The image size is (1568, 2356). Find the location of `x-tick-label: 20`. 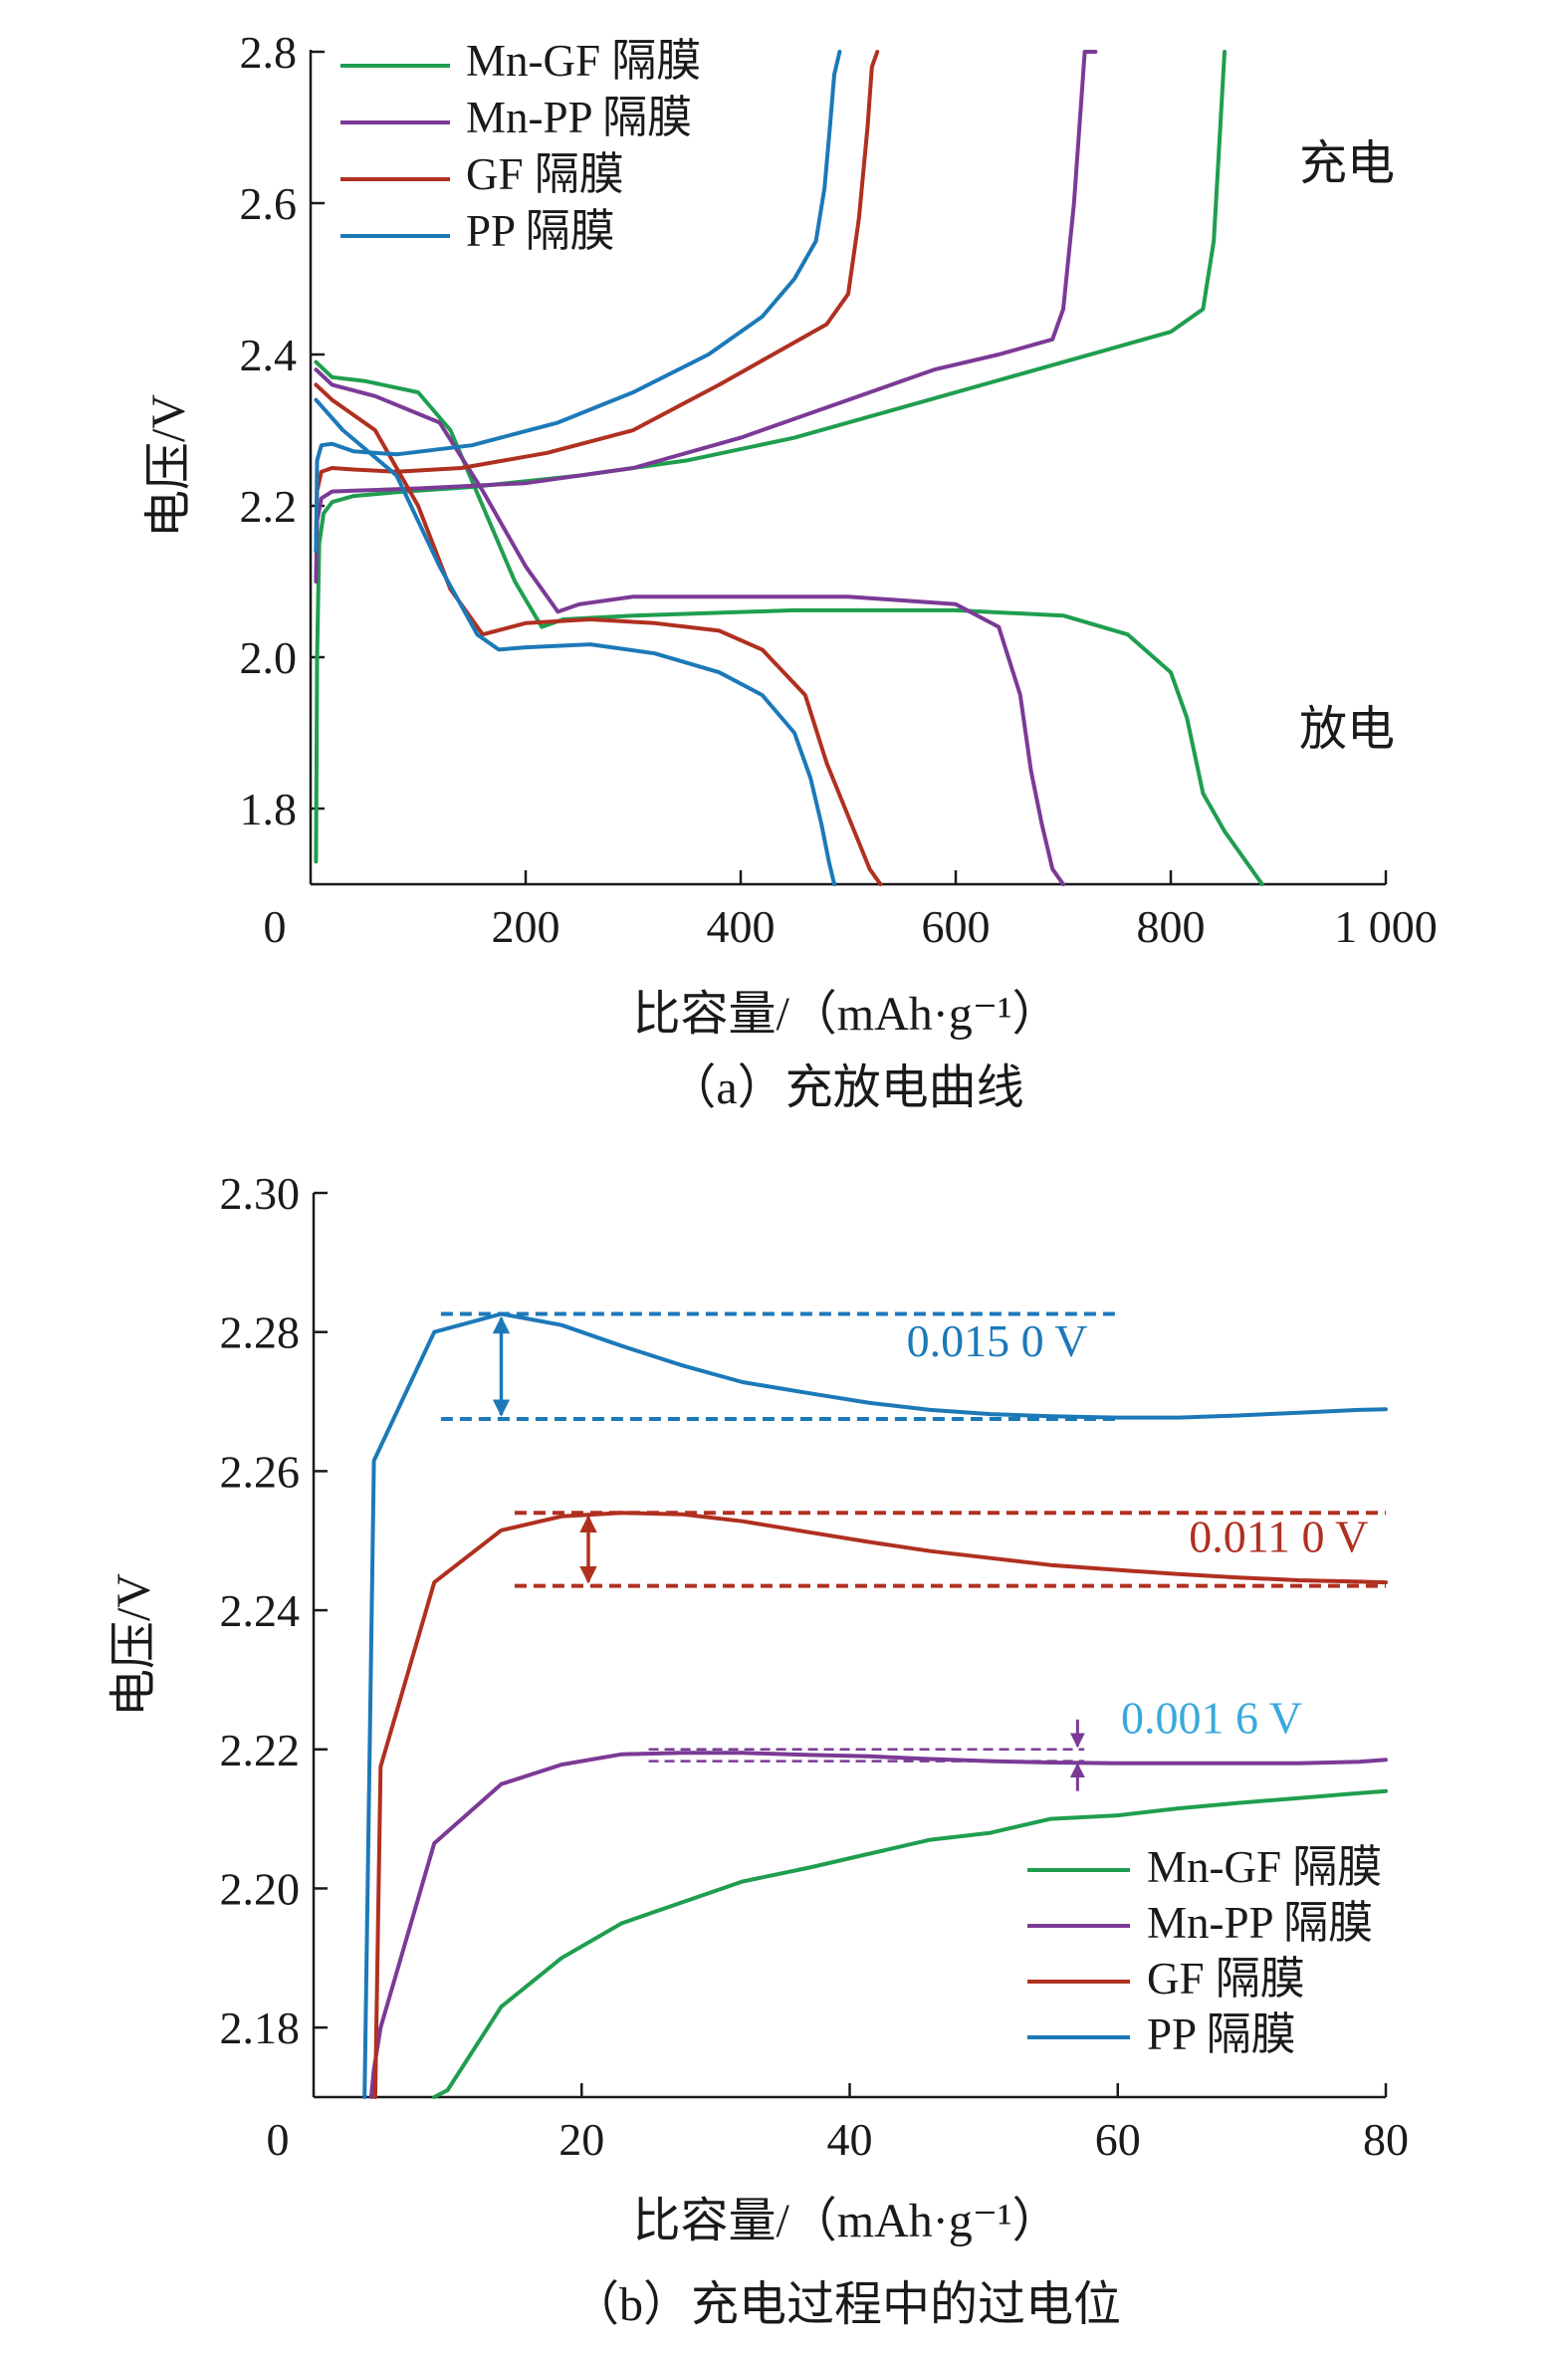

x-tick-label: 20 is located at coordinates (582, 2139).